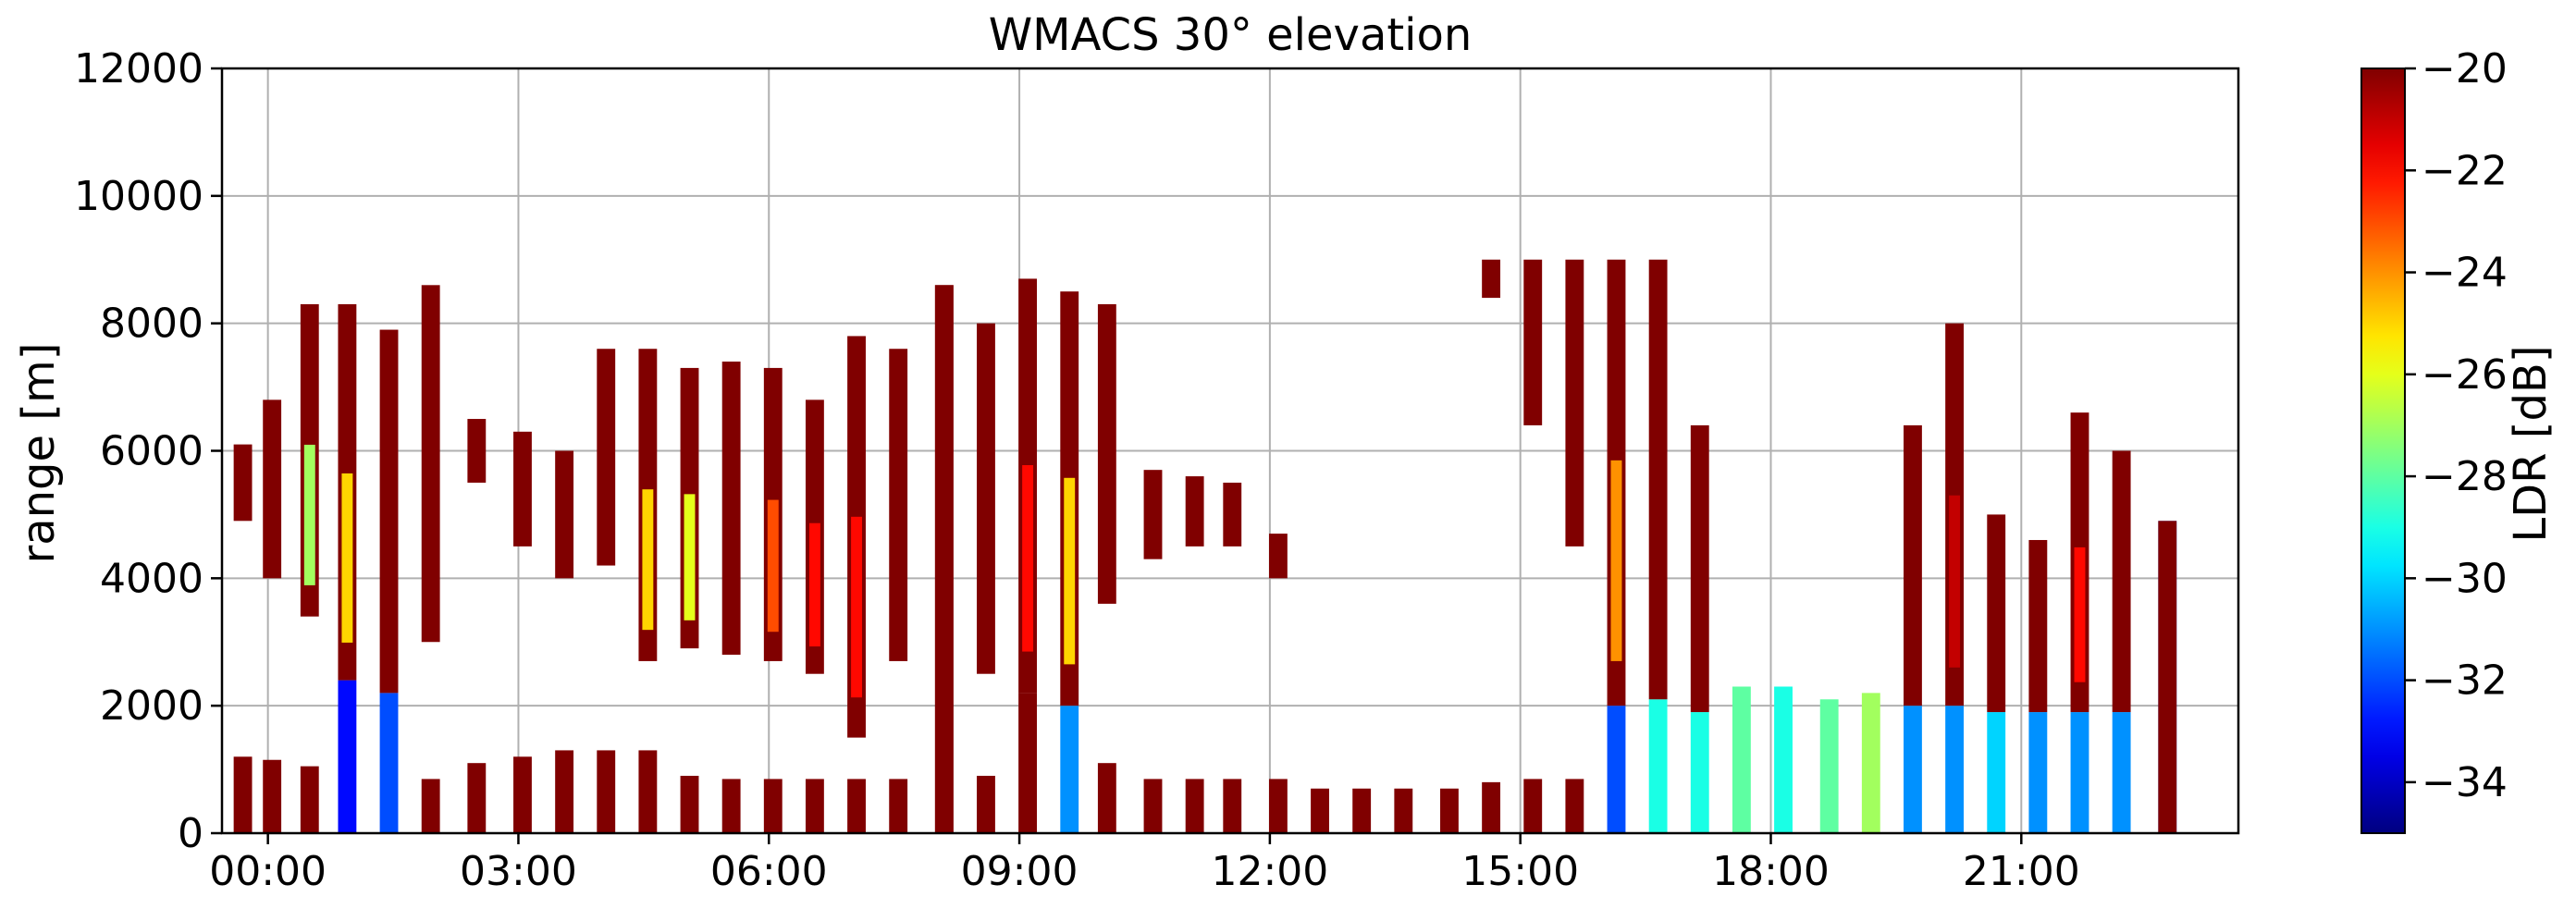 Image resolution: width=2576 pixels, height=909 pixels. I want to click on x-tick-label: 21:00, so click(2022, 872).